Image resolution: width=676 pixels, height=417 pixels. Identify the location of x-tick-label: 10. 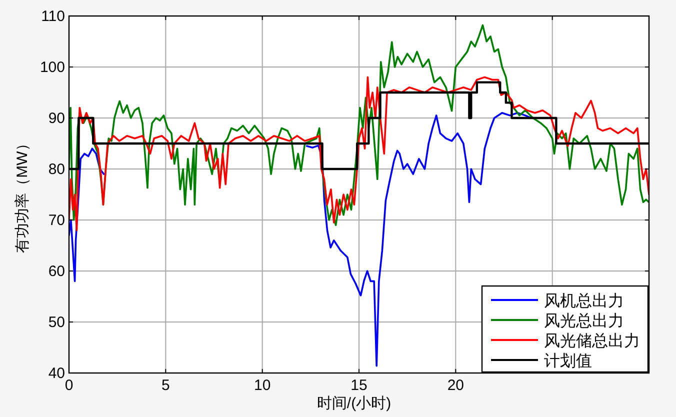
(262, 385).